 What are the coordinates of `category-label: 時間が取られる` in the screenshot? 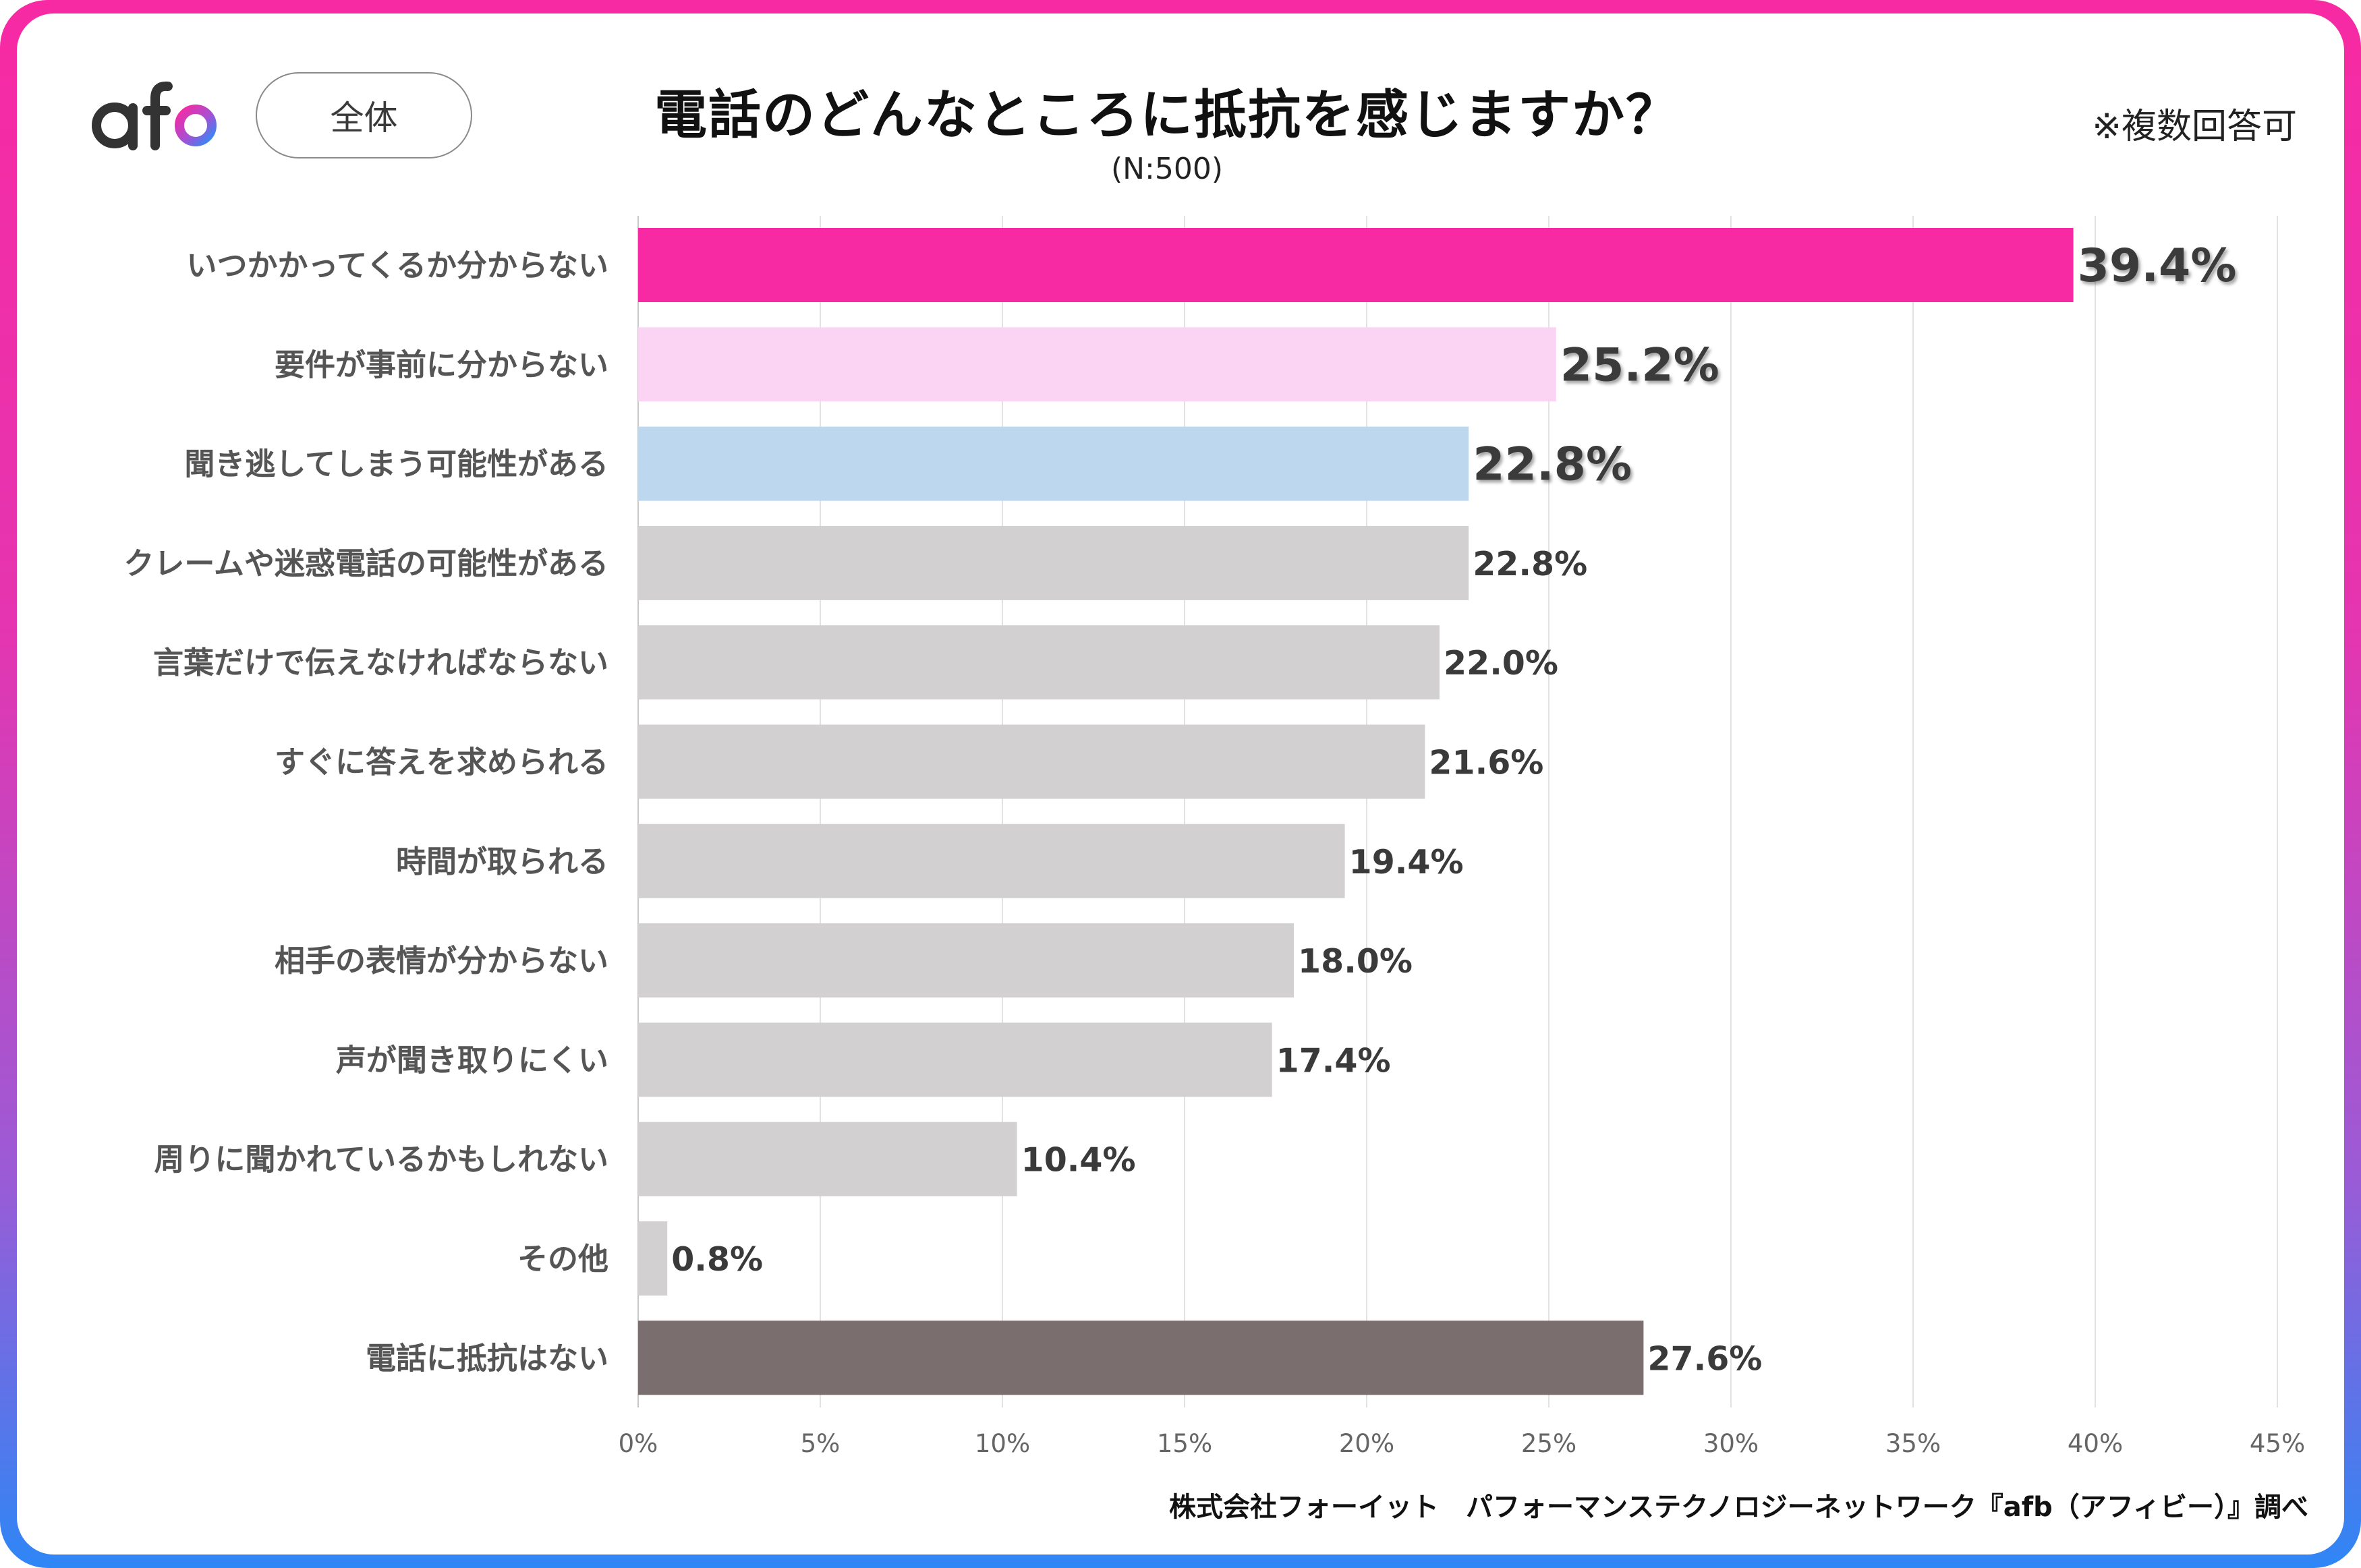 It's located at (502, 861).